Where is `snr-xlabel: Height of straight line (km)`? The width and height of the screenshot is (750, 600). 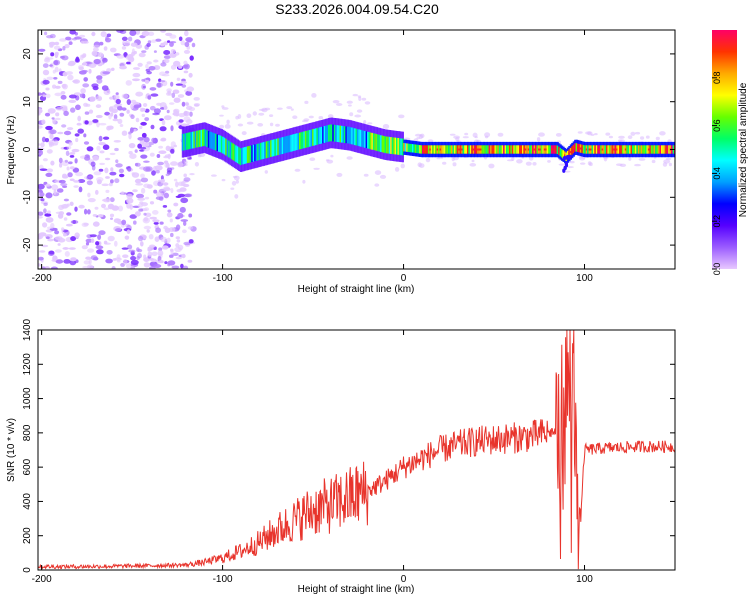
snr-xlabel: Height of straight line (km) is located at coordinates (356, 589).